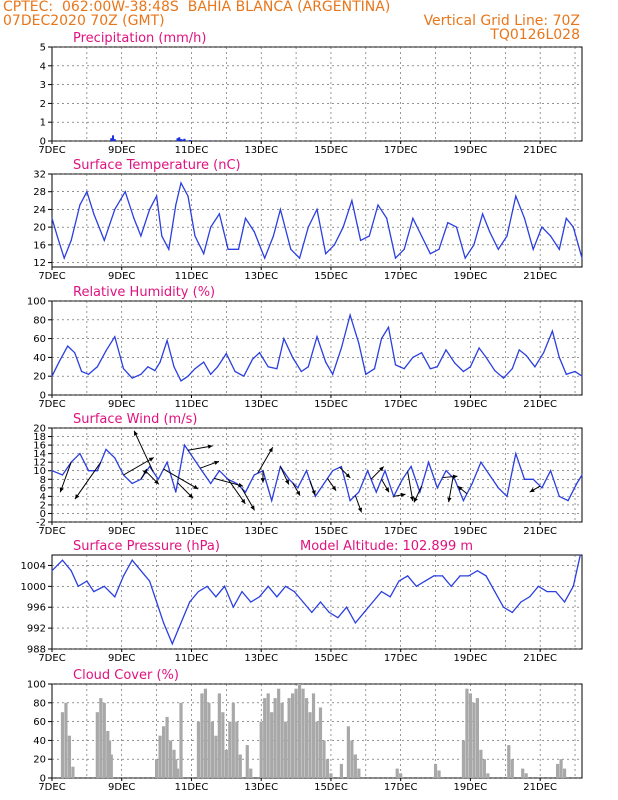 The width and height of the screenshot is (618, 800). I want to click on x-tick-label: 9DEC, so click(121, 531).